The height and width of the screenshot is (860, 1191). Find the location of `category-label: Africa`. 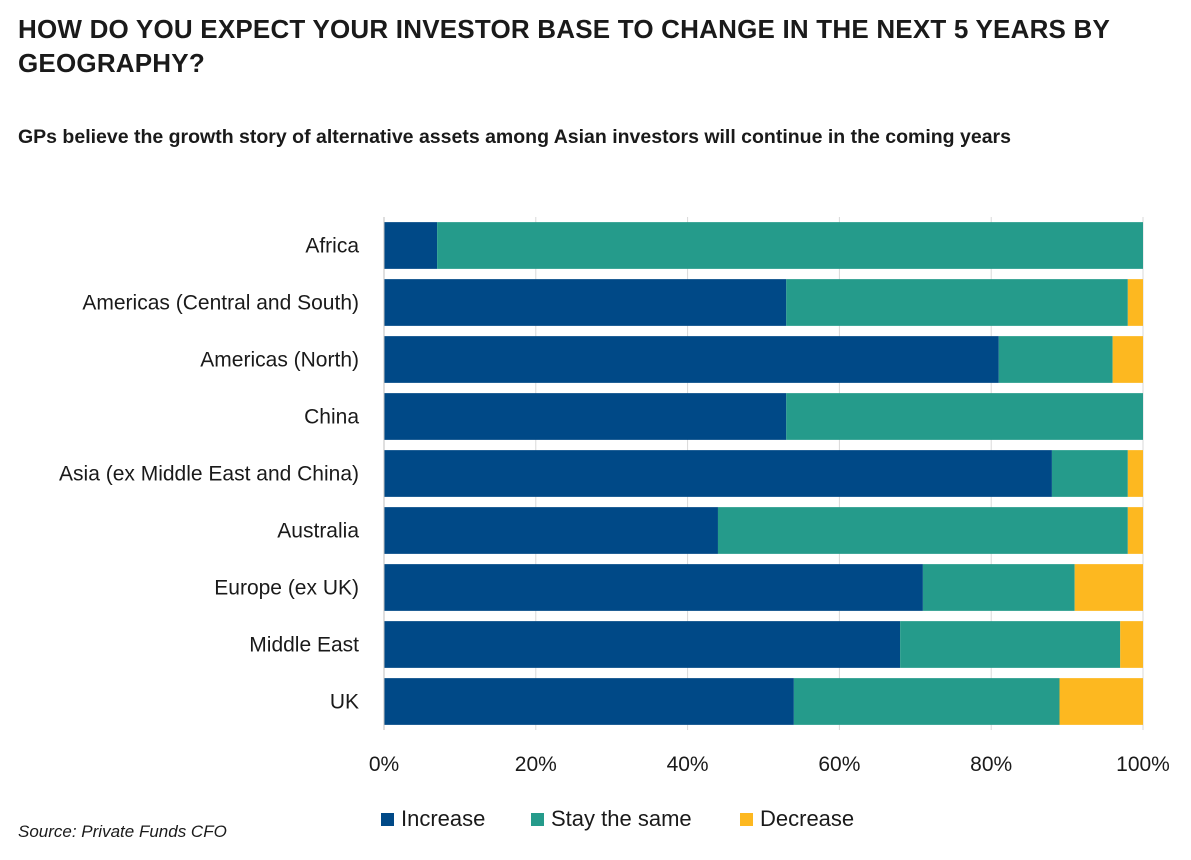

category-label: Africa is located at coordinates (332, 246).